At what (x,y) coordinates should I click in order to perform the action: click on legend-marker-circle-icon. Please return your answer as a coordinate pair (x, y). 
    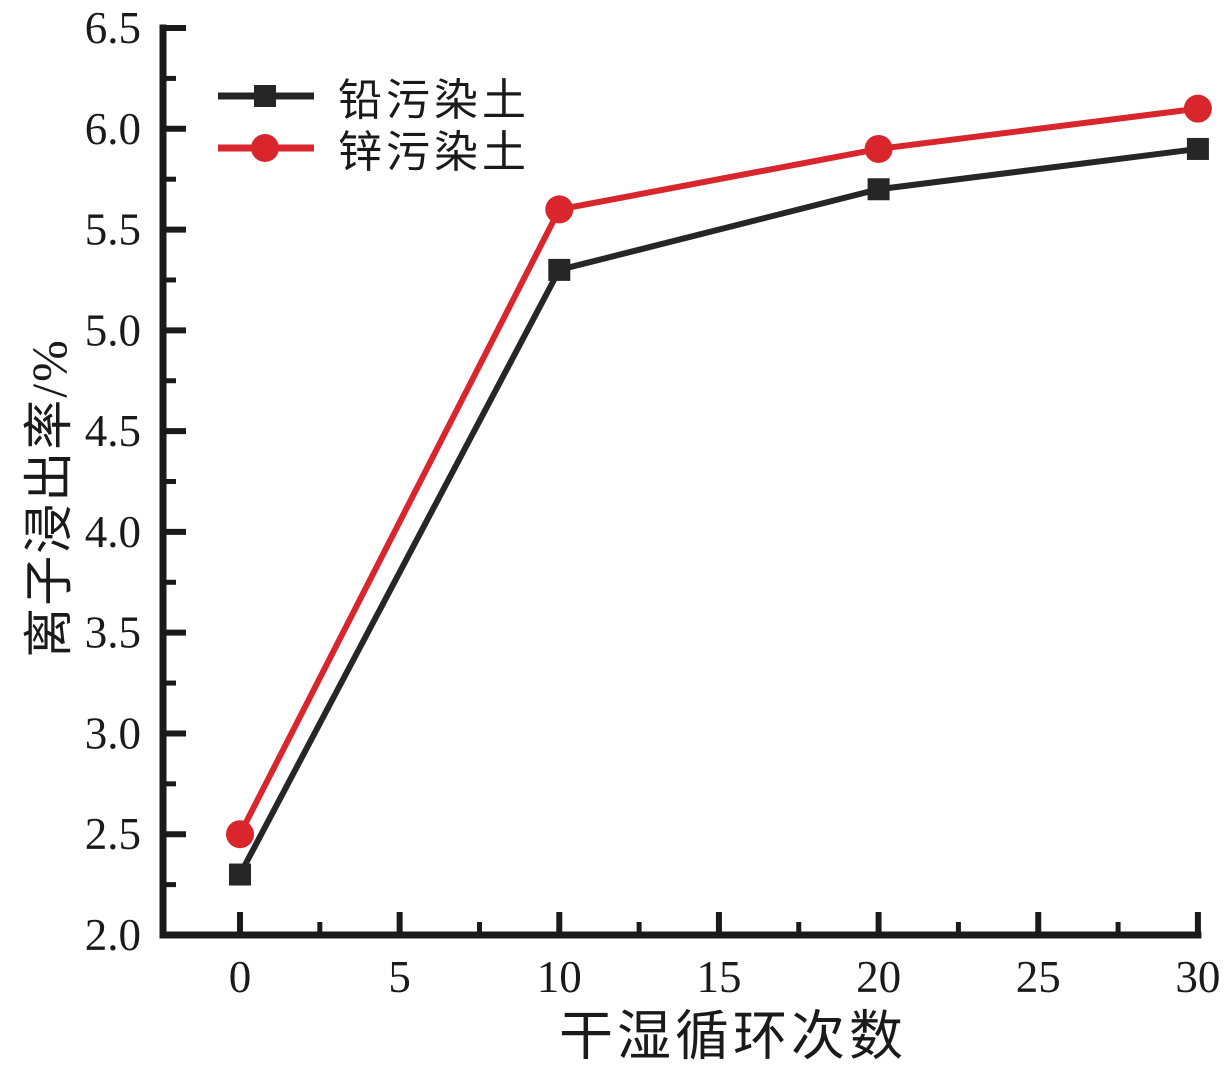
    Looking at the image, I should click on (266, 148).